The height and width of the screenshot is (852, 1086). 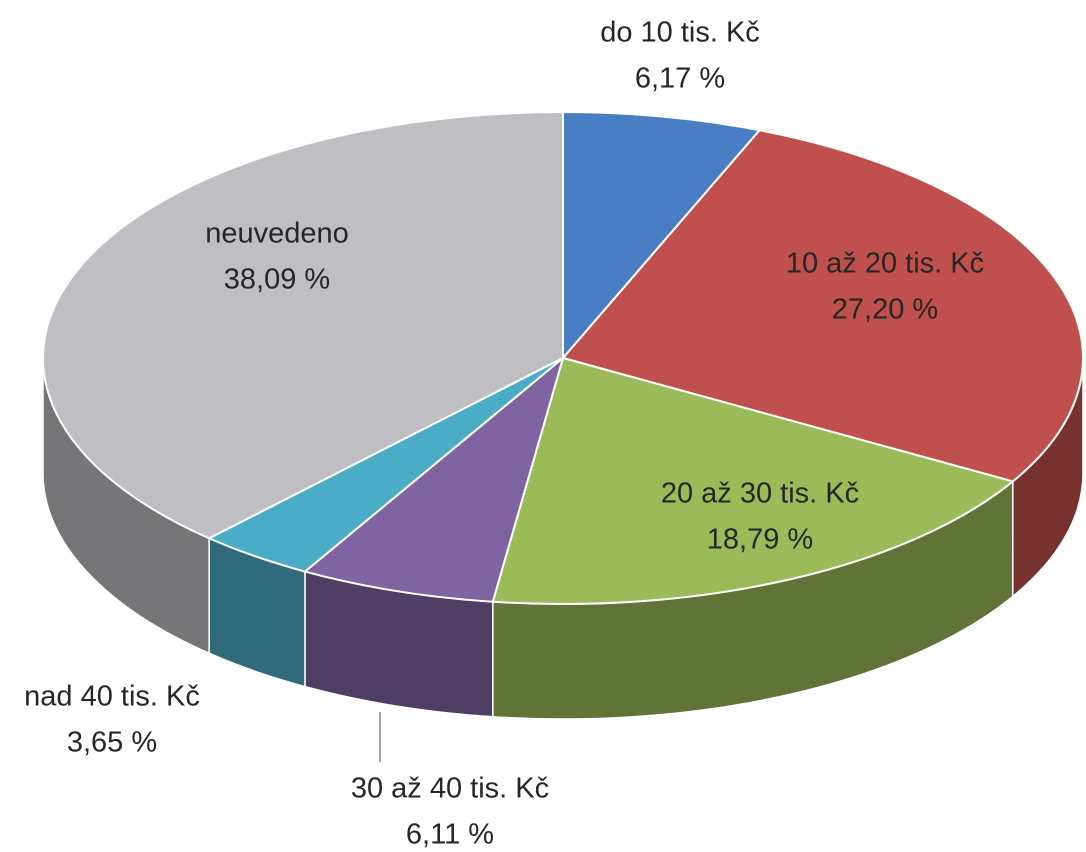 I want to click on slice-label: nad 40 tis. Kč, so click(x=112, y=697).